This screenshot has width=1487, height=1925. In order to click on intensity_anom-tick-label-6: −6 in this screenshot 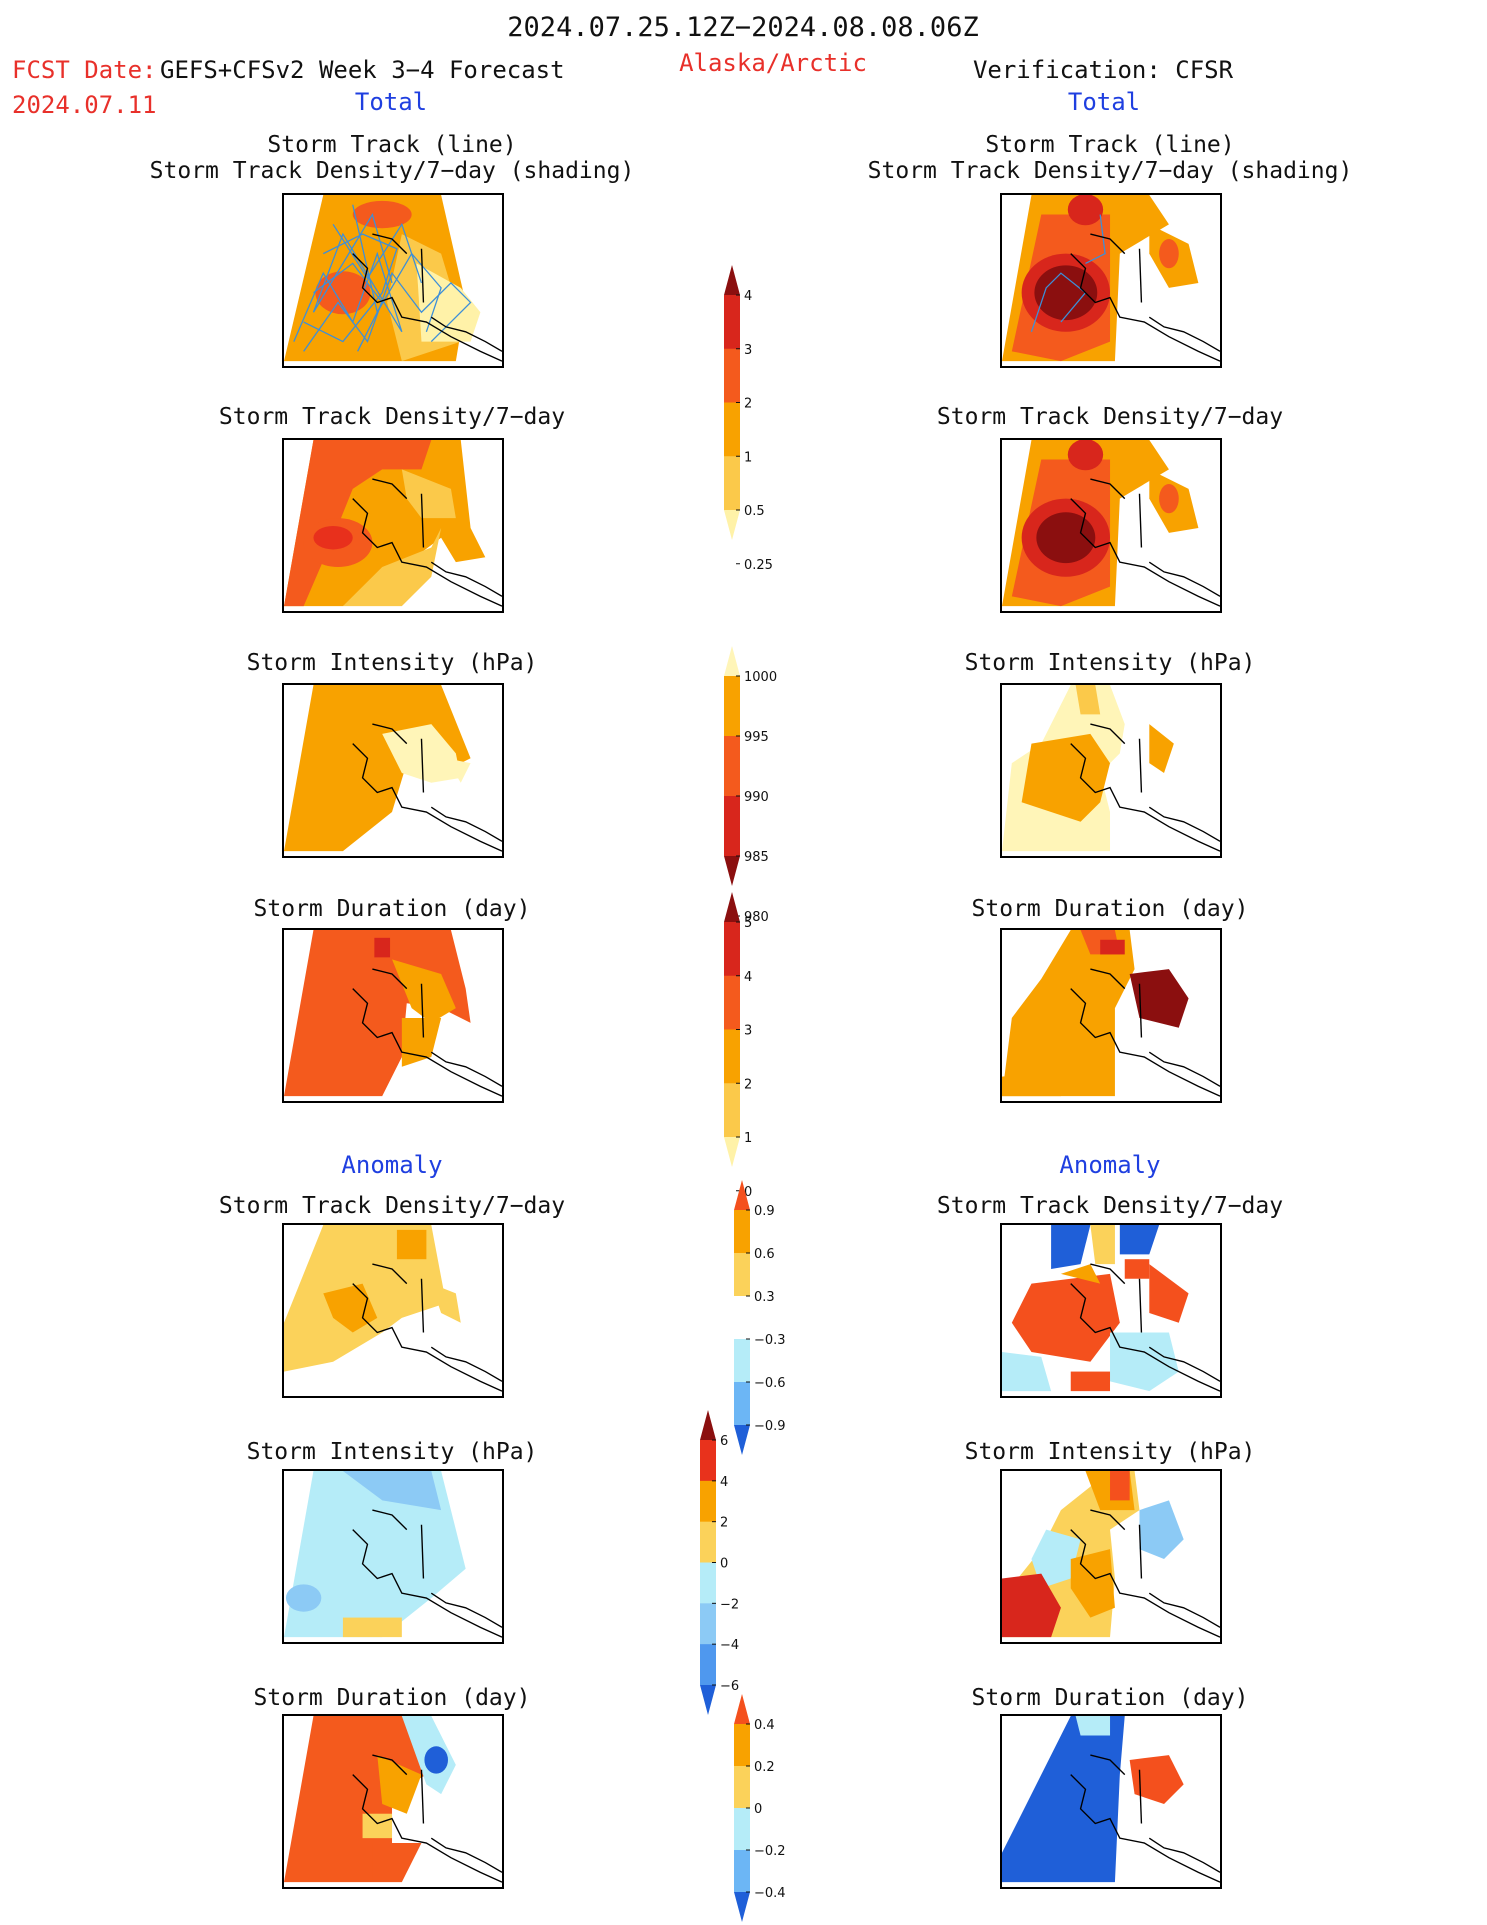, I will do `click(729, 1686)`.